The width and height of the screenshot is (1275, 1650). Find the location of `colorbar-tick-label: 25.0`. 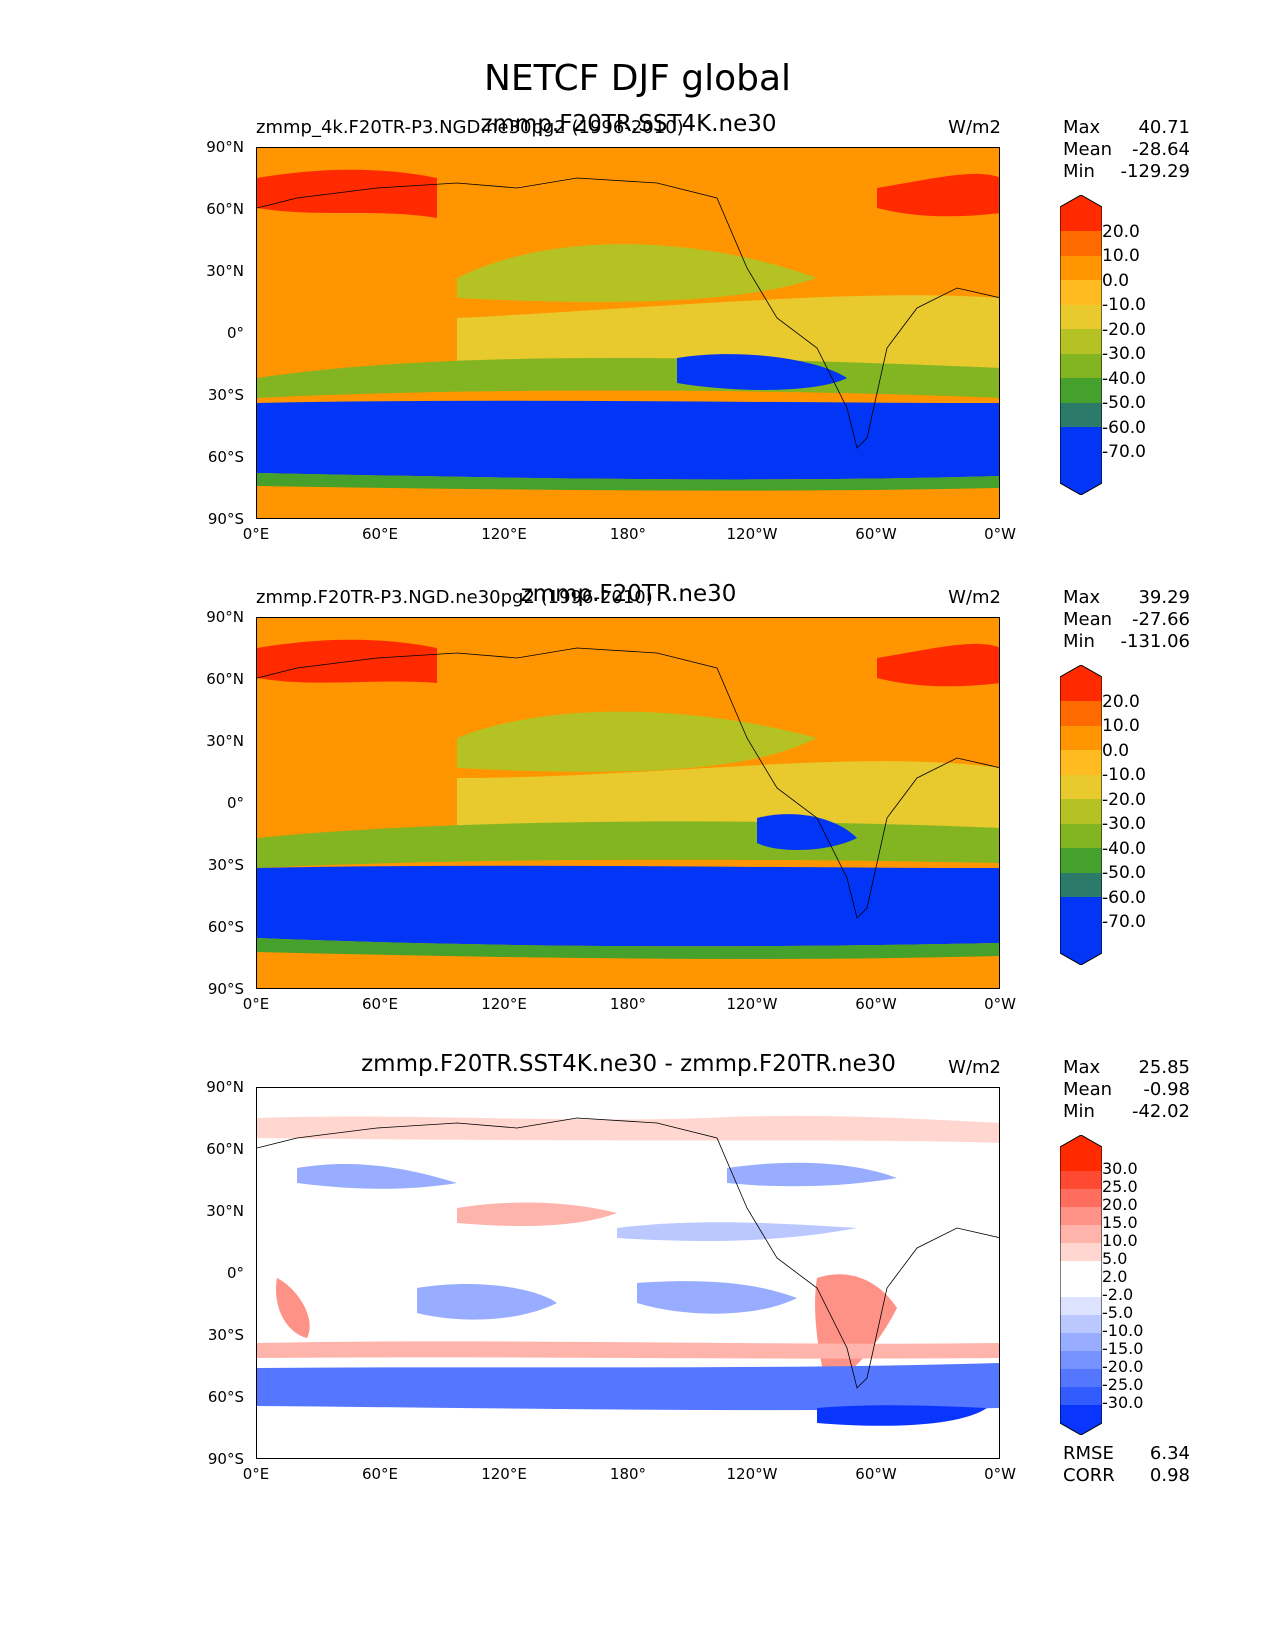

colorbar-tick-label: 25.0 is located at coordinates (1120, 1186).